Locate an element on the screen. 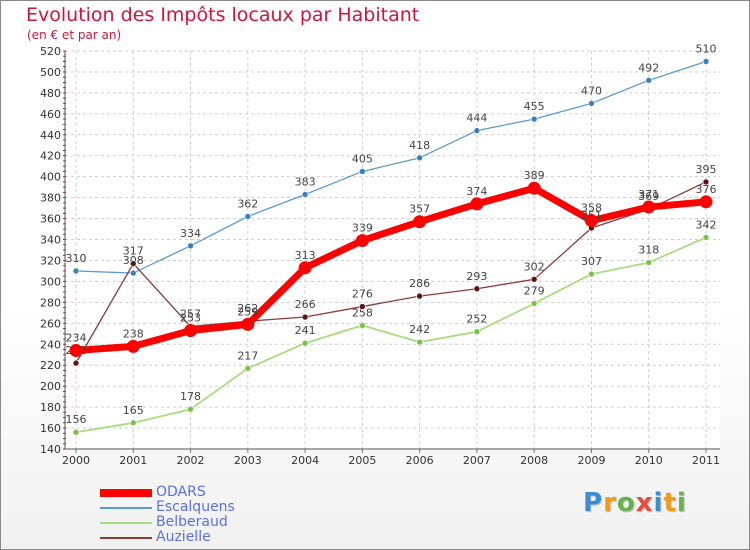 Image resolution: width=750 pixels, height=550 pixels. legend-item-escalquens: Escalquens is located at coordinates (200, 507).